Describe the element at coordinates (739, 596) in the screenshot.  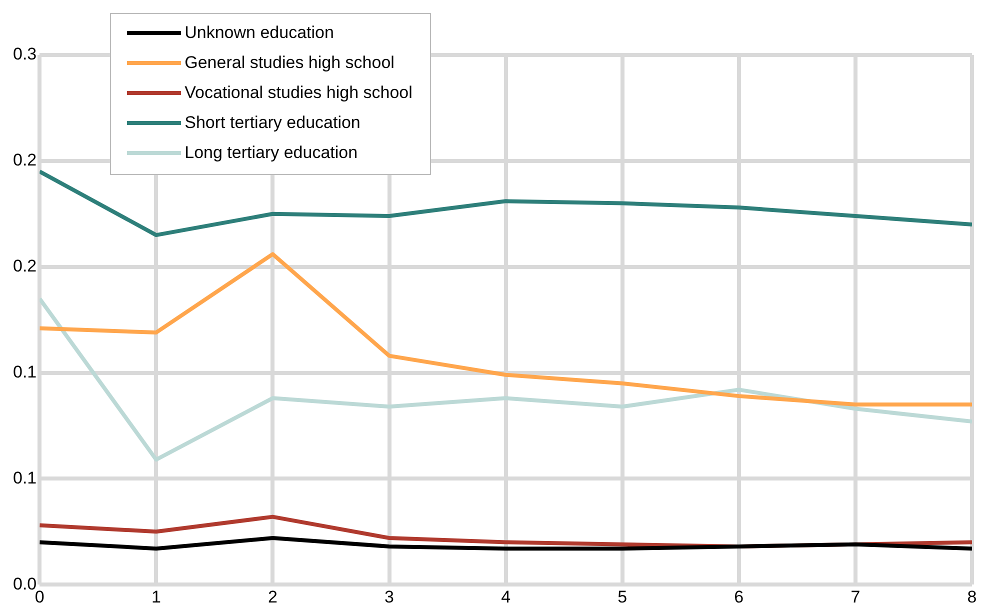
I see `x-tick-label: 6` at that location.